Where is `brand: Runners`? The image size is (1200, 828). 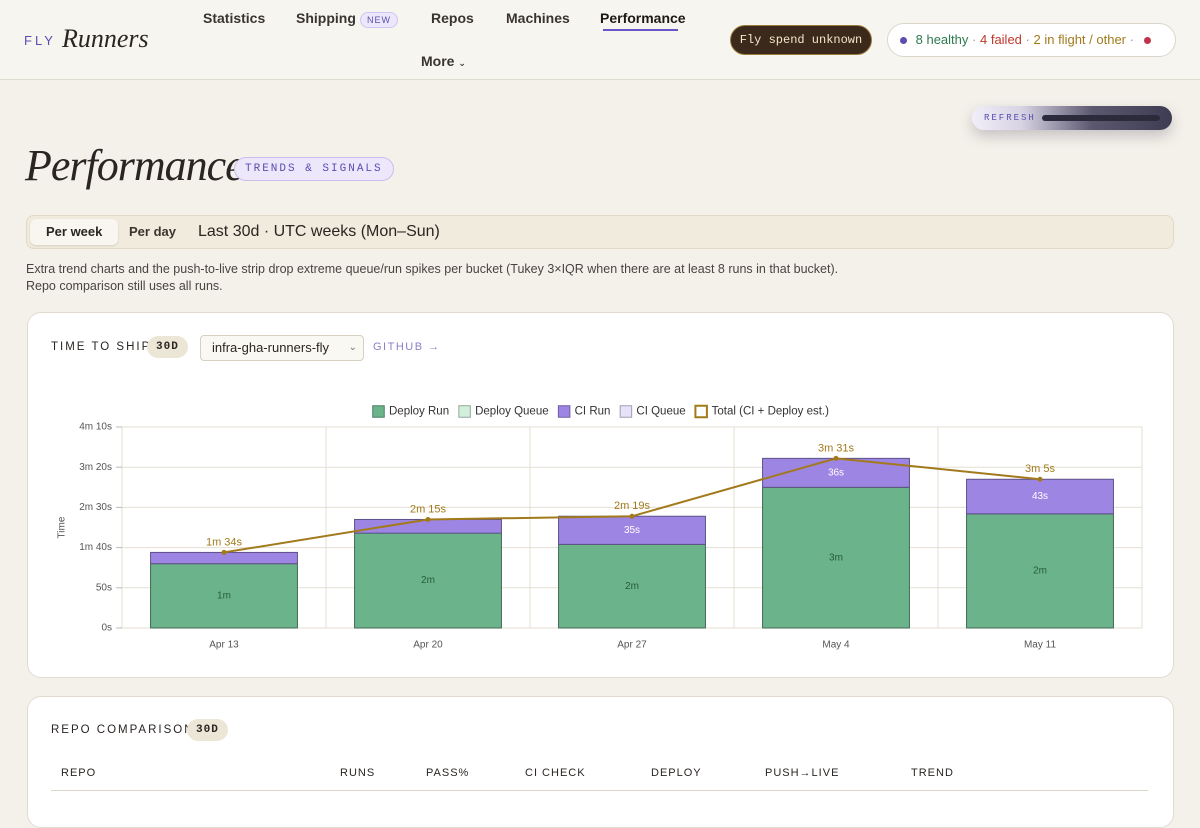
brand: Runners is located at coordinates (105, 38).